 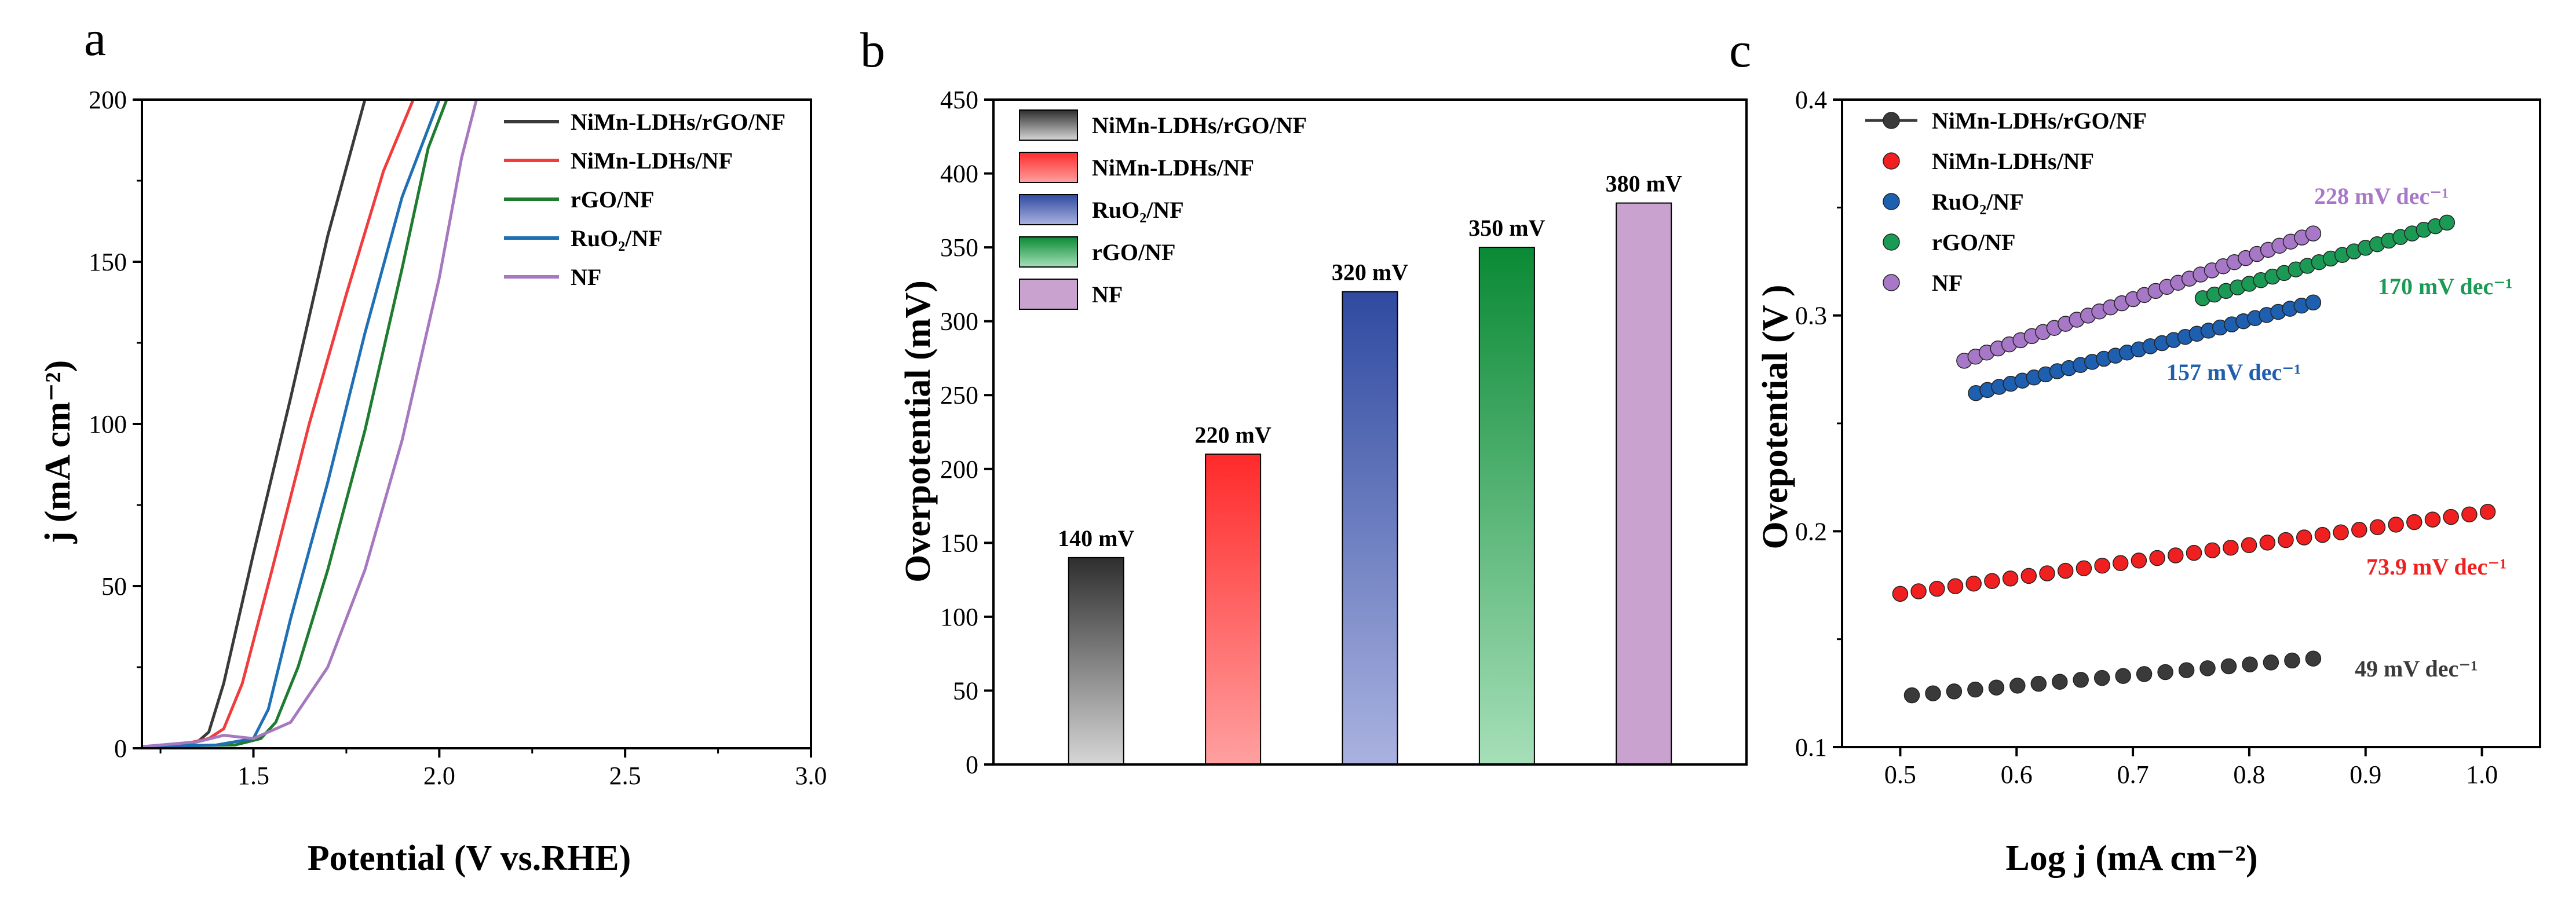 What do you see at coordinates (1740, 50) in the screenshot?
I see `panel-label-c: c` at bounding box center [1740, 50].